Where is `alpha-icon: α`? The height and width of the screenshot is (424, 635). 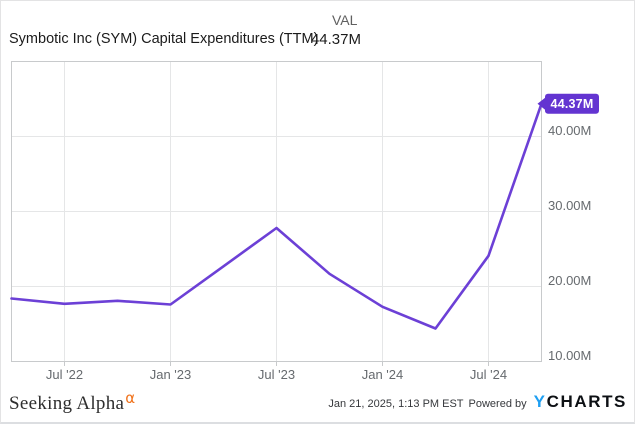
alpha-icon: α is located at coordinates (130, 398).